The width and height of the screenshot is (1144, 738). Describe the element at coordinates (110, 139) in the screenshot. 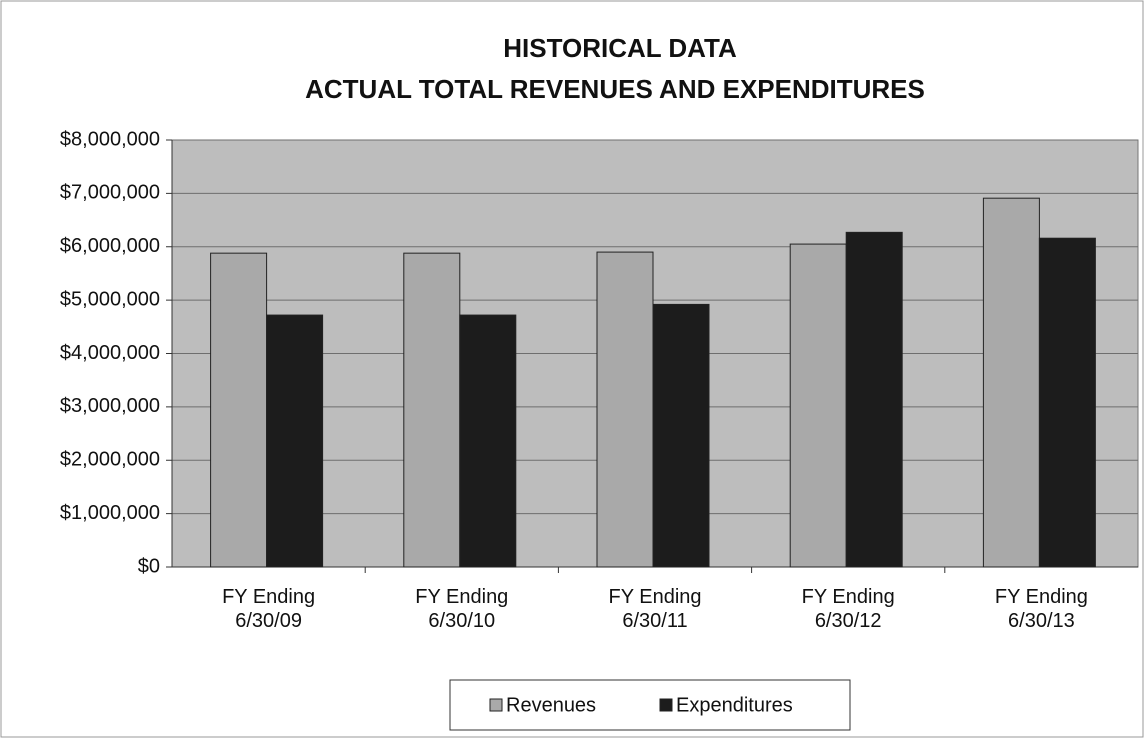

I see `y-tick-label: $8,000,000` at that location.